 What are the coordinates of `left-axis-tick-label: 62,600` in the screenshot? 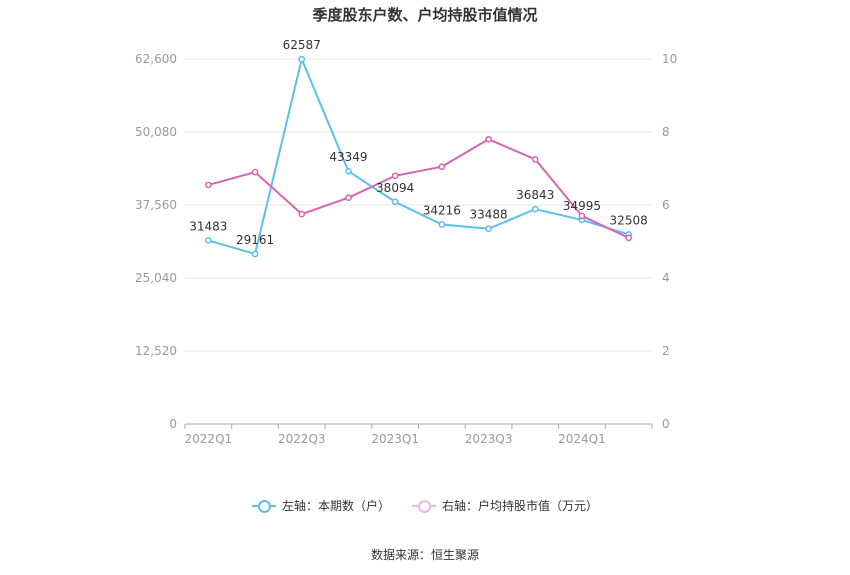 It's located at (156, 59).